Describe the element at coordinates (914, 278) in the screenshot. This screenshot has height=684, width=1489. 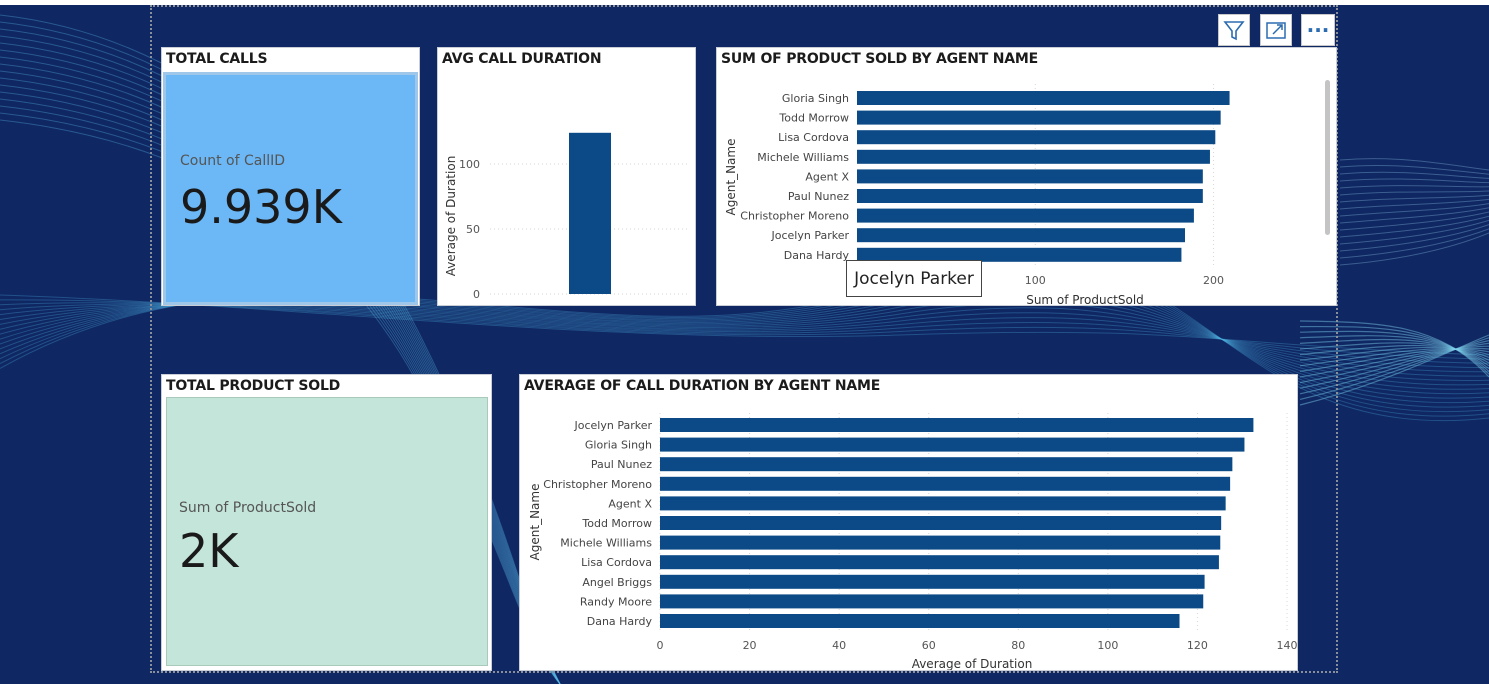
I see `hover-tooltip: Jocelyn Parker` at that location.